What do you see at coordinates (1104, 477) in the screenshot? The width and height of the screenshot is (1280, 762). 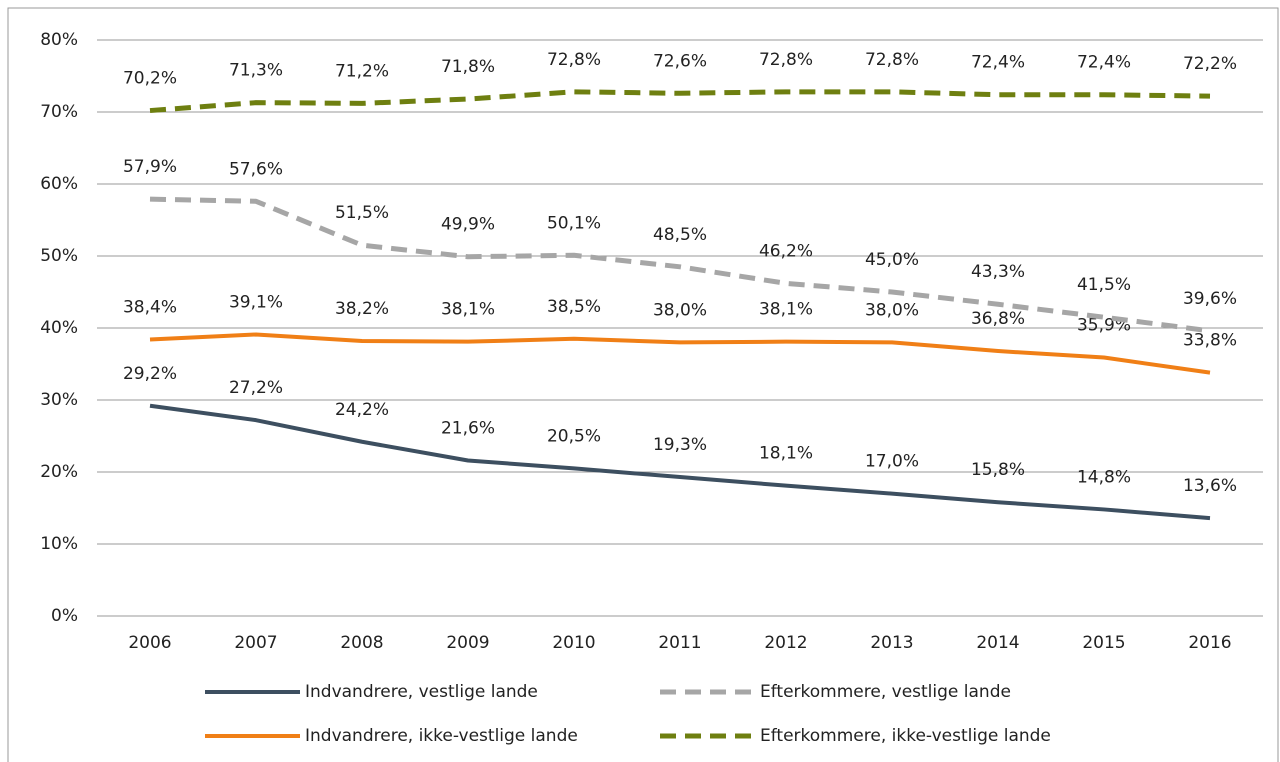 I see `data-label: 14,8%` at bounding box center [1104, 477].